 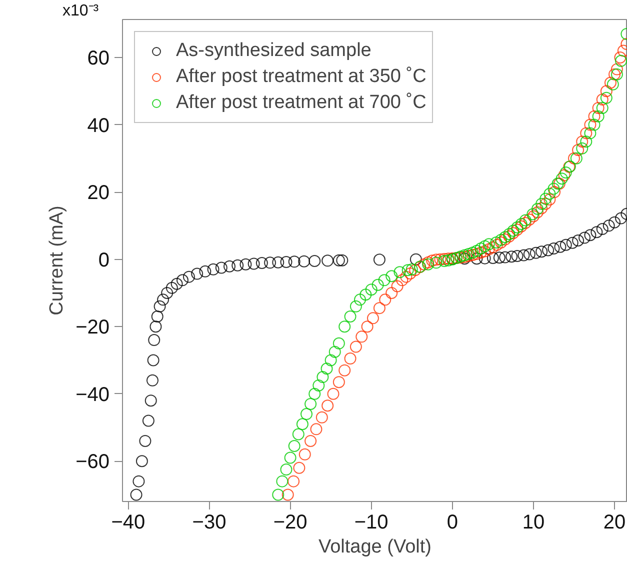 What do you see at coordinates (452, 523) in the screenshot?
I see `x-tick-label: 0` at bounding box center [452, 523].